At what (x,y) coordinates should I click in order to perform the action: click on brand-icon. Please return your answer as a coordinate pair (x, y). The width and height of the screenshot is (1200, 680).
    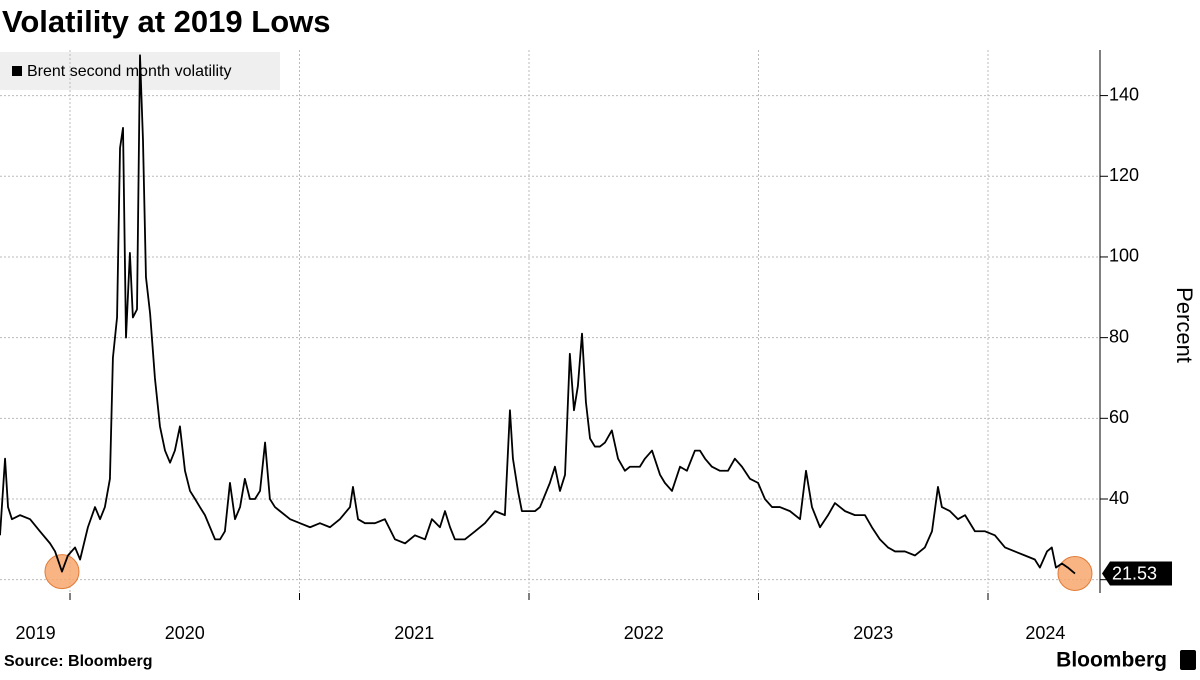
    Looking at the image, I should click on (1188, 660).